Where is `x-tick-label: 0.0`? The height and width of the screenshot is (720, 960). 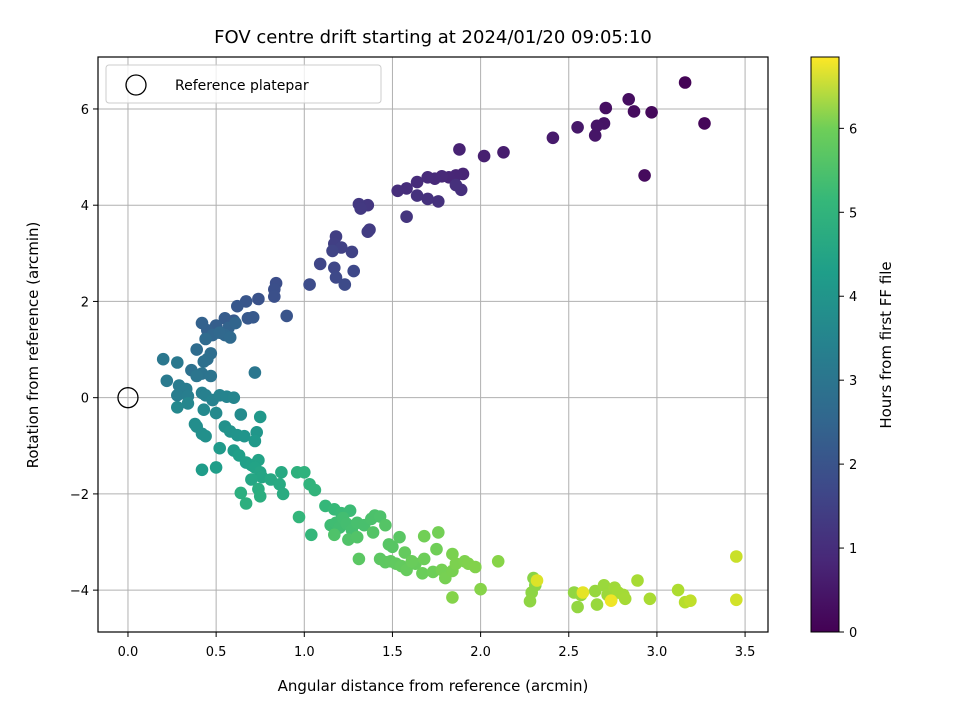 x-tick-label: 0.0 is located at coordinates (128, 652).